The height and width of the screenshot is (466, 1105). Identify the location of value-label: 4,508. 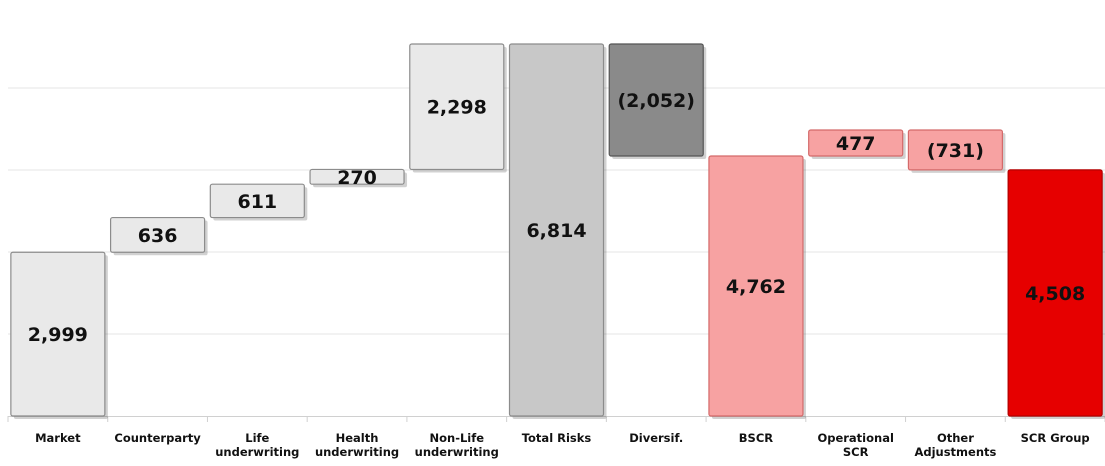
(1055, 294).